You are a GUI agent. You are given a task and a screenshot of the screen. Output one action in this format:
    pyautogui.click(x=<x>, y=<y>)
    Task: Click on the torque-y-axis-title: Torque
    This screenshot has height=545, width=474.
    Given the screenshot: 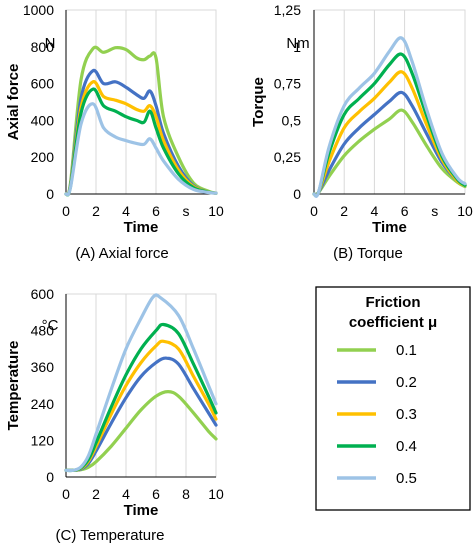 What is the action you would take?
    pyautogui.click(x=258, y=102)
    